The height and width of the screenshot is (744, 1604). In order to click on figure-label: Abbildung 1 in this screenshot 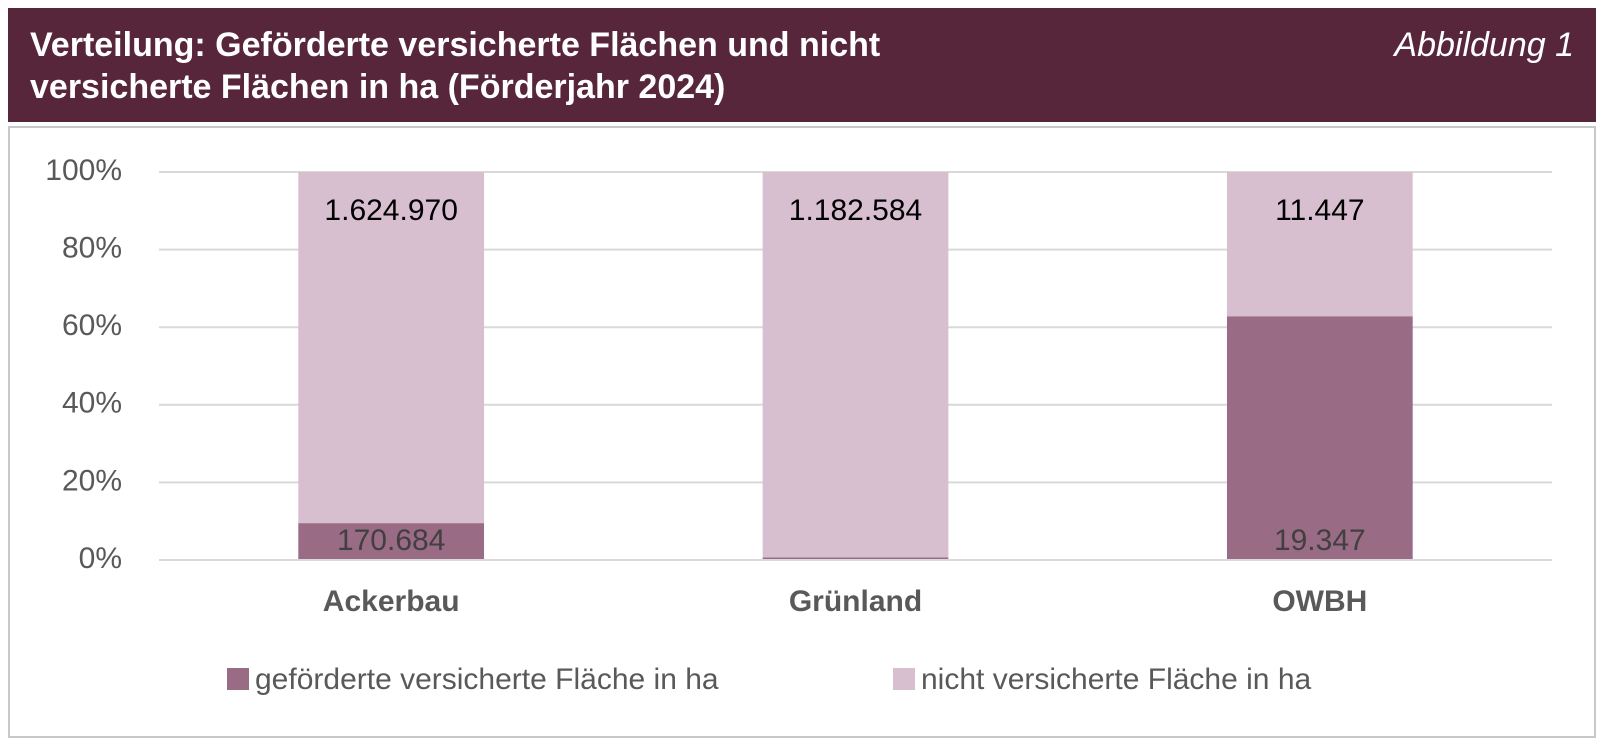, I will do `click(1484, 45)`.